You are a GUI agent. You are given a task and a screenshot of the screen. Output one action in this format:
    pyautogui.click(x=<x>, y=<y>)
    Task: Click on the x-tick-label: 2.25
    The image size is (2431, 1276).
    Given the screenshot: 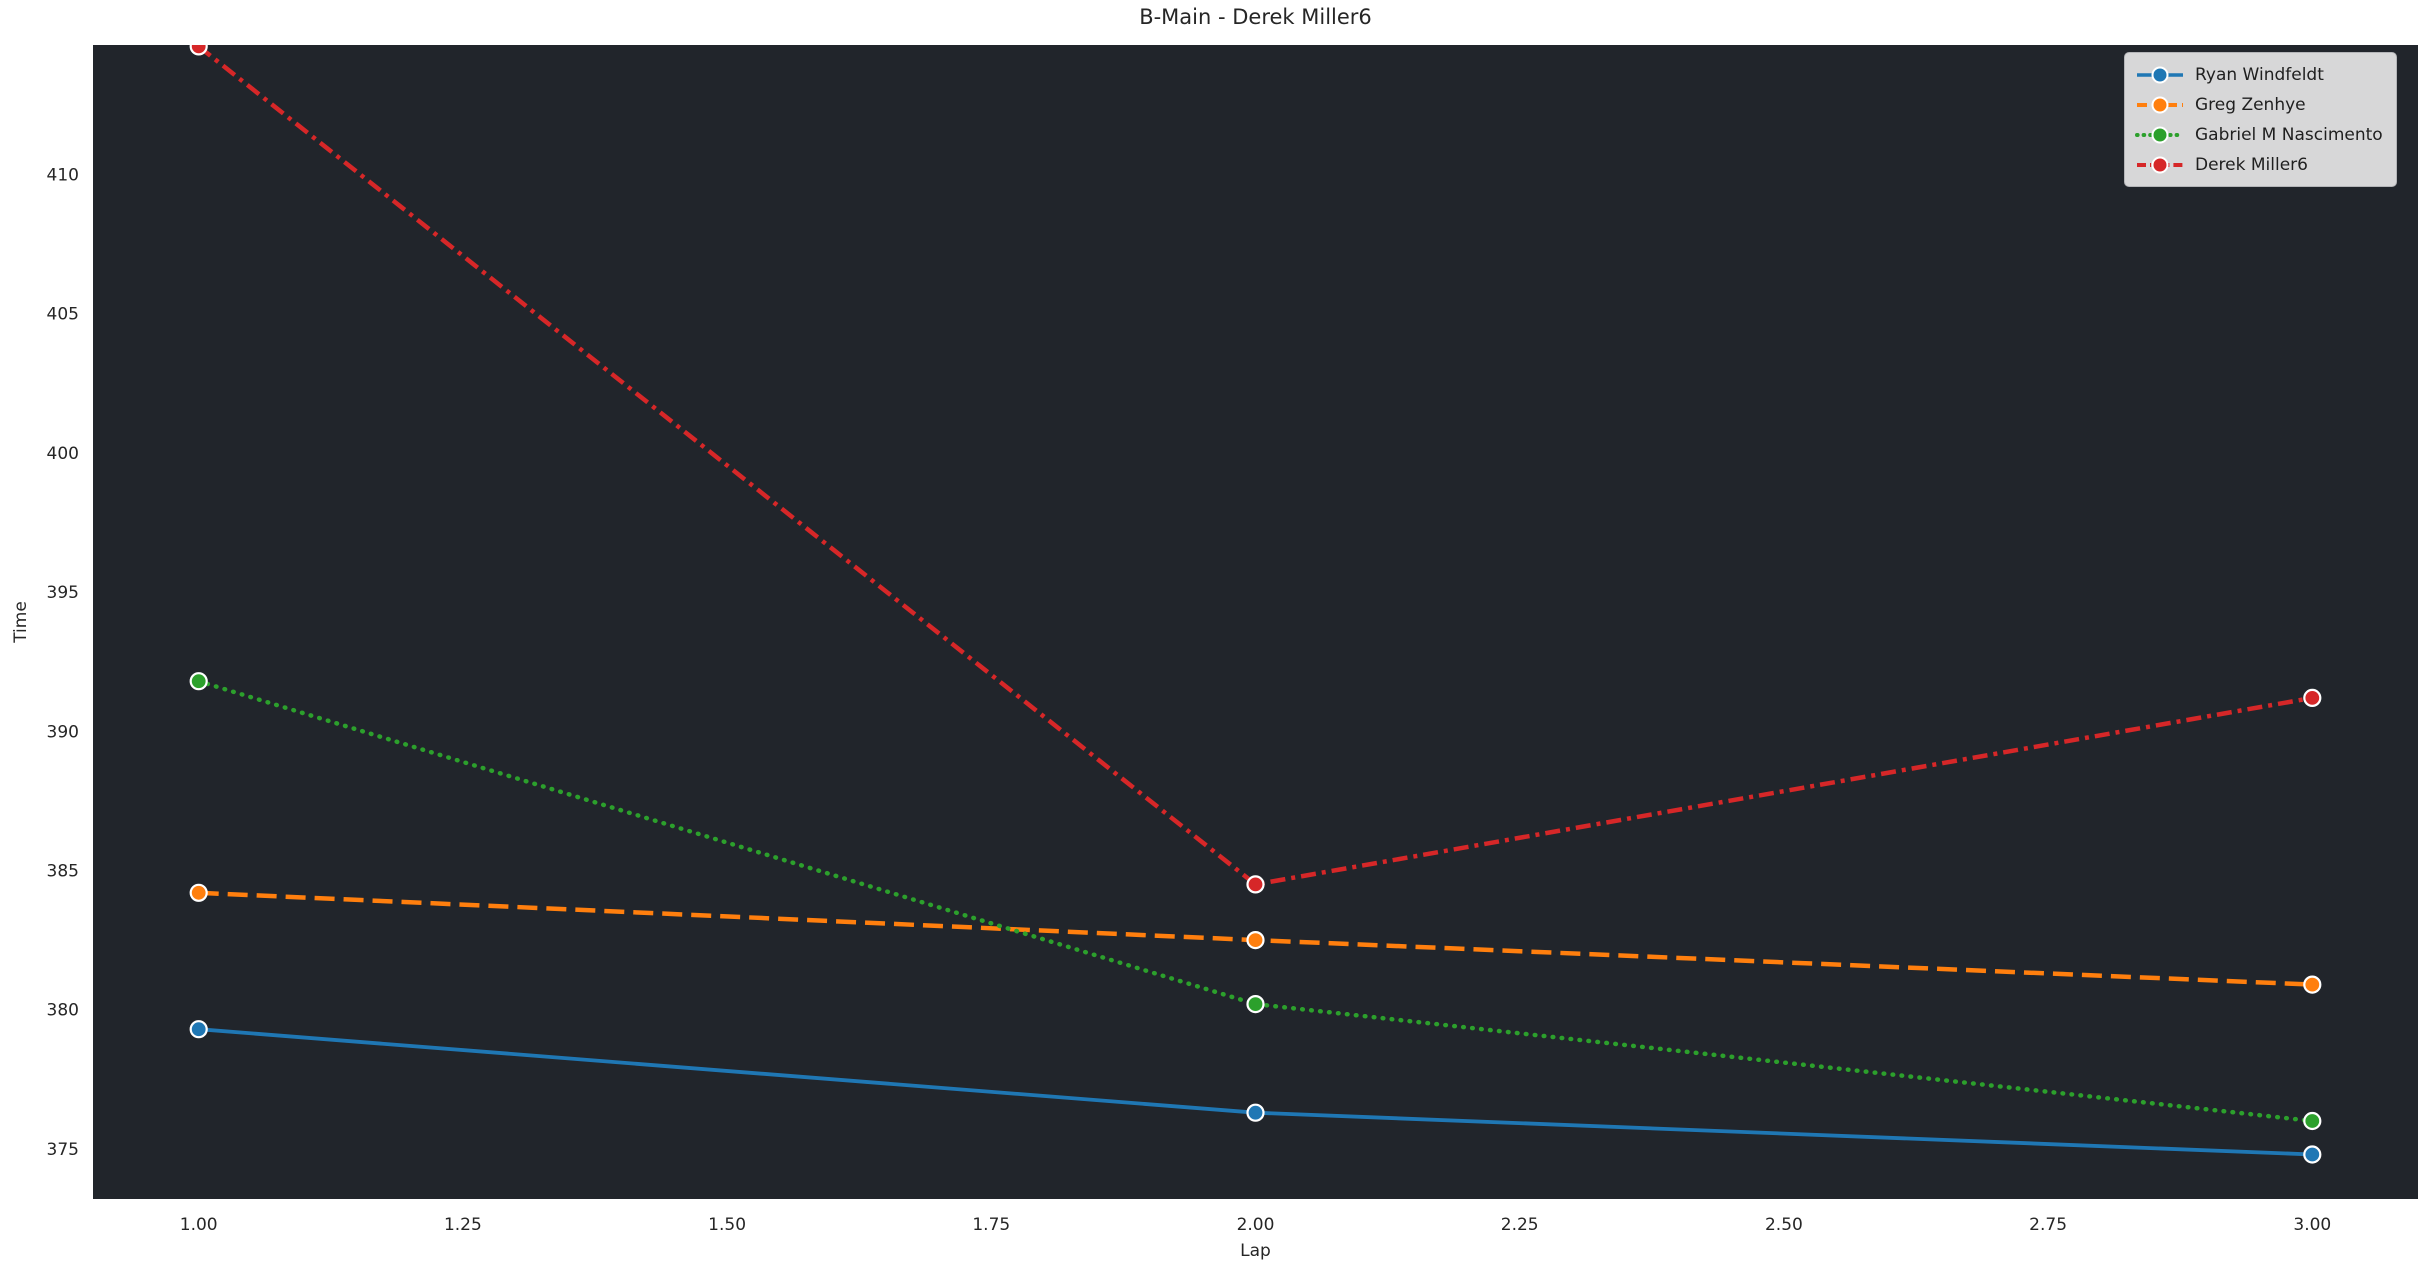 What is the action you would take?
    pyautogui.click(x=1520, y=1225)
    